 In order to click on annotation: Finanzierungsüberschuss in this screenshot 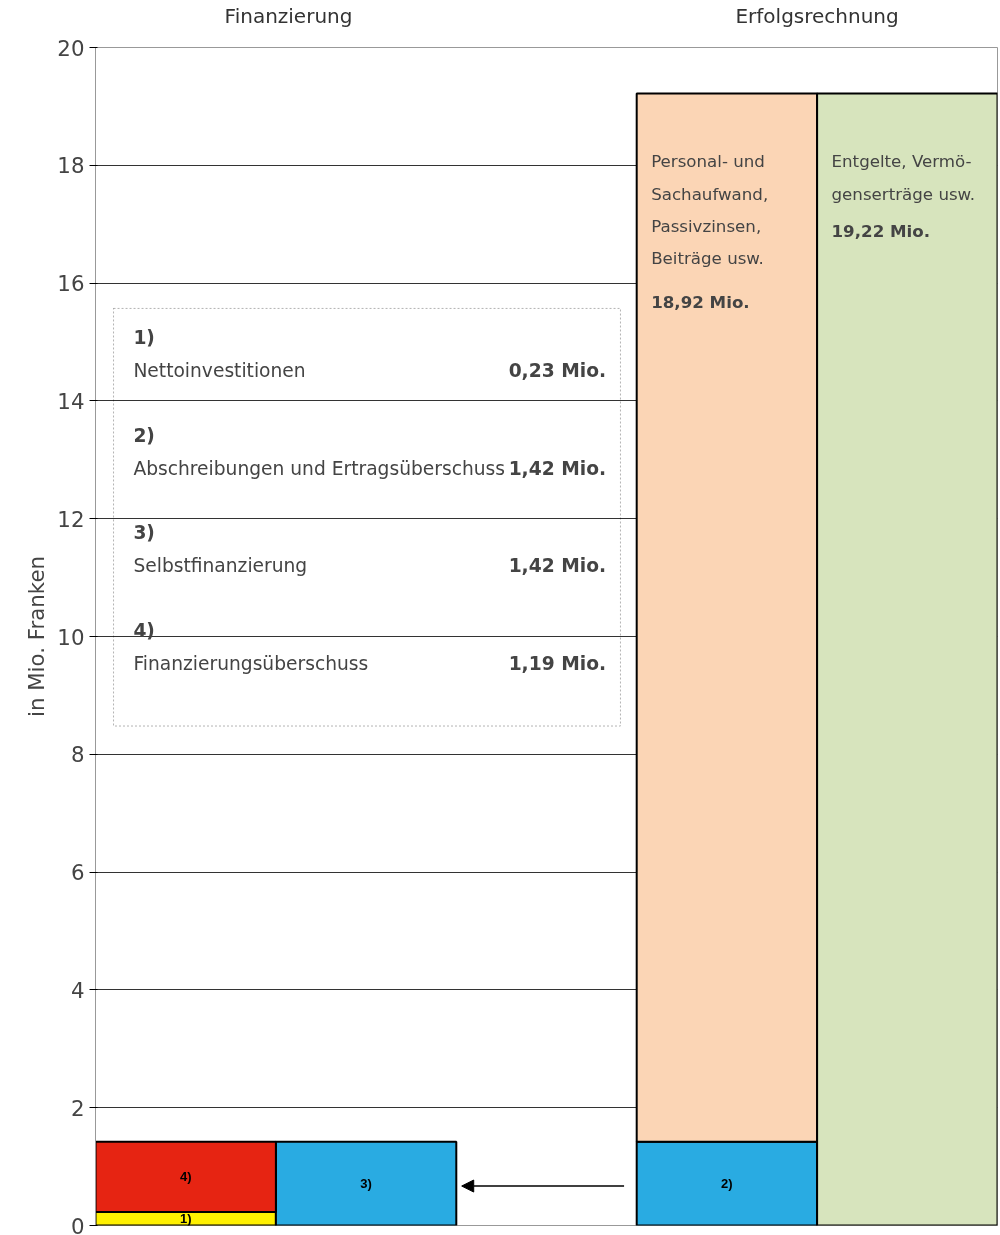, I will do `click(251, 663)`.